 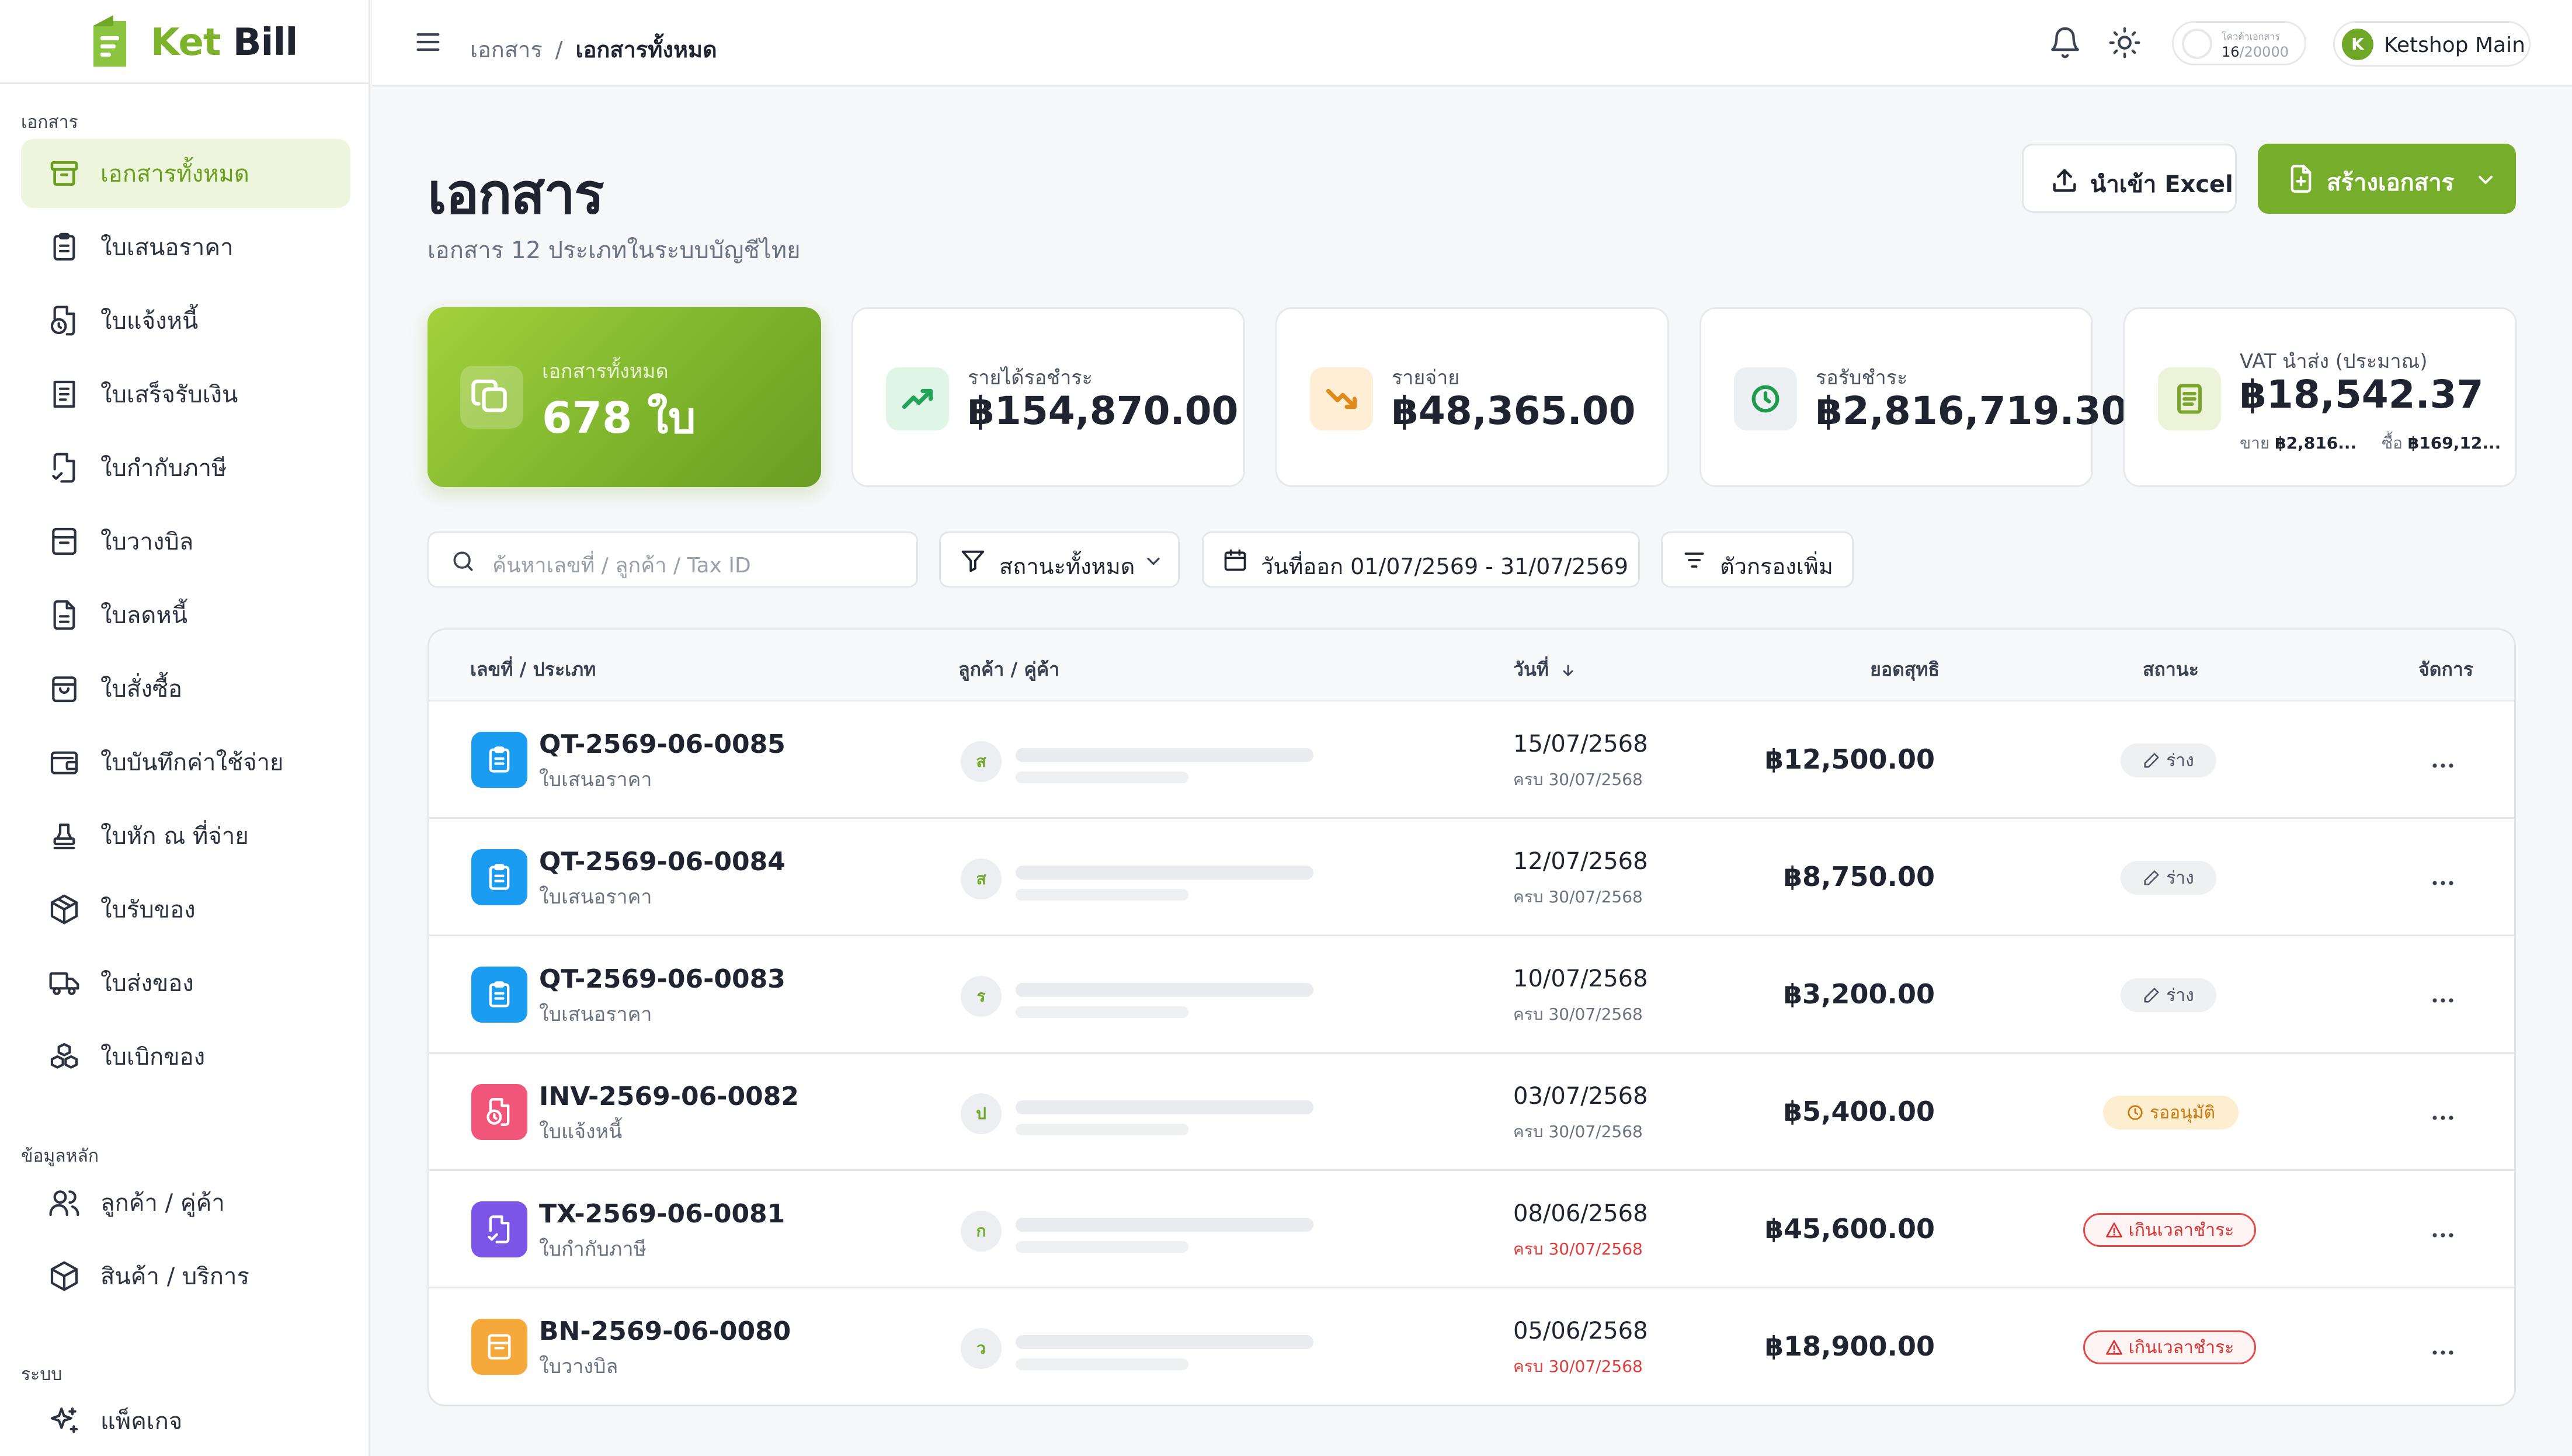 I want to click on sparkles-icon, so click(x=64, y=1421).